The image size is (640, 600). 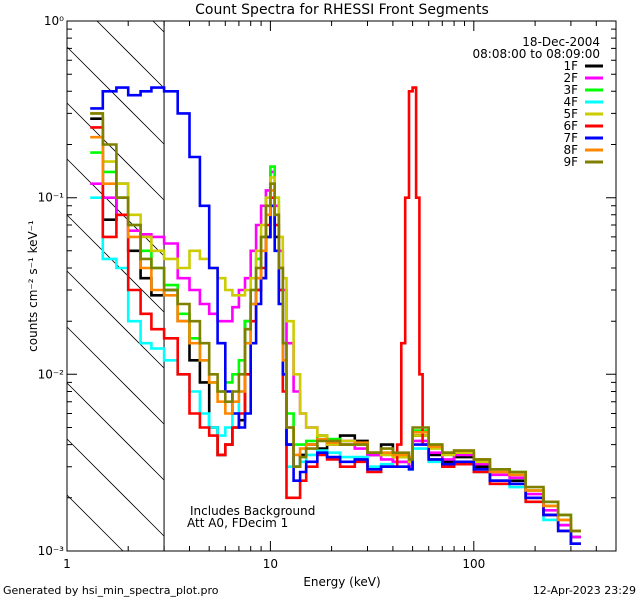 I want to click on chart-title: Count Spectra for RHESSI Front Segments, so click(x=342, y=10).